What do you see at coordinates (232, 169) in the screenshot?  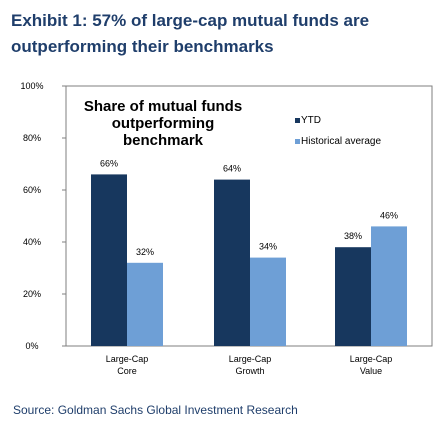 I see `bar-value-label: 64%` at bounding box center [232, 169].